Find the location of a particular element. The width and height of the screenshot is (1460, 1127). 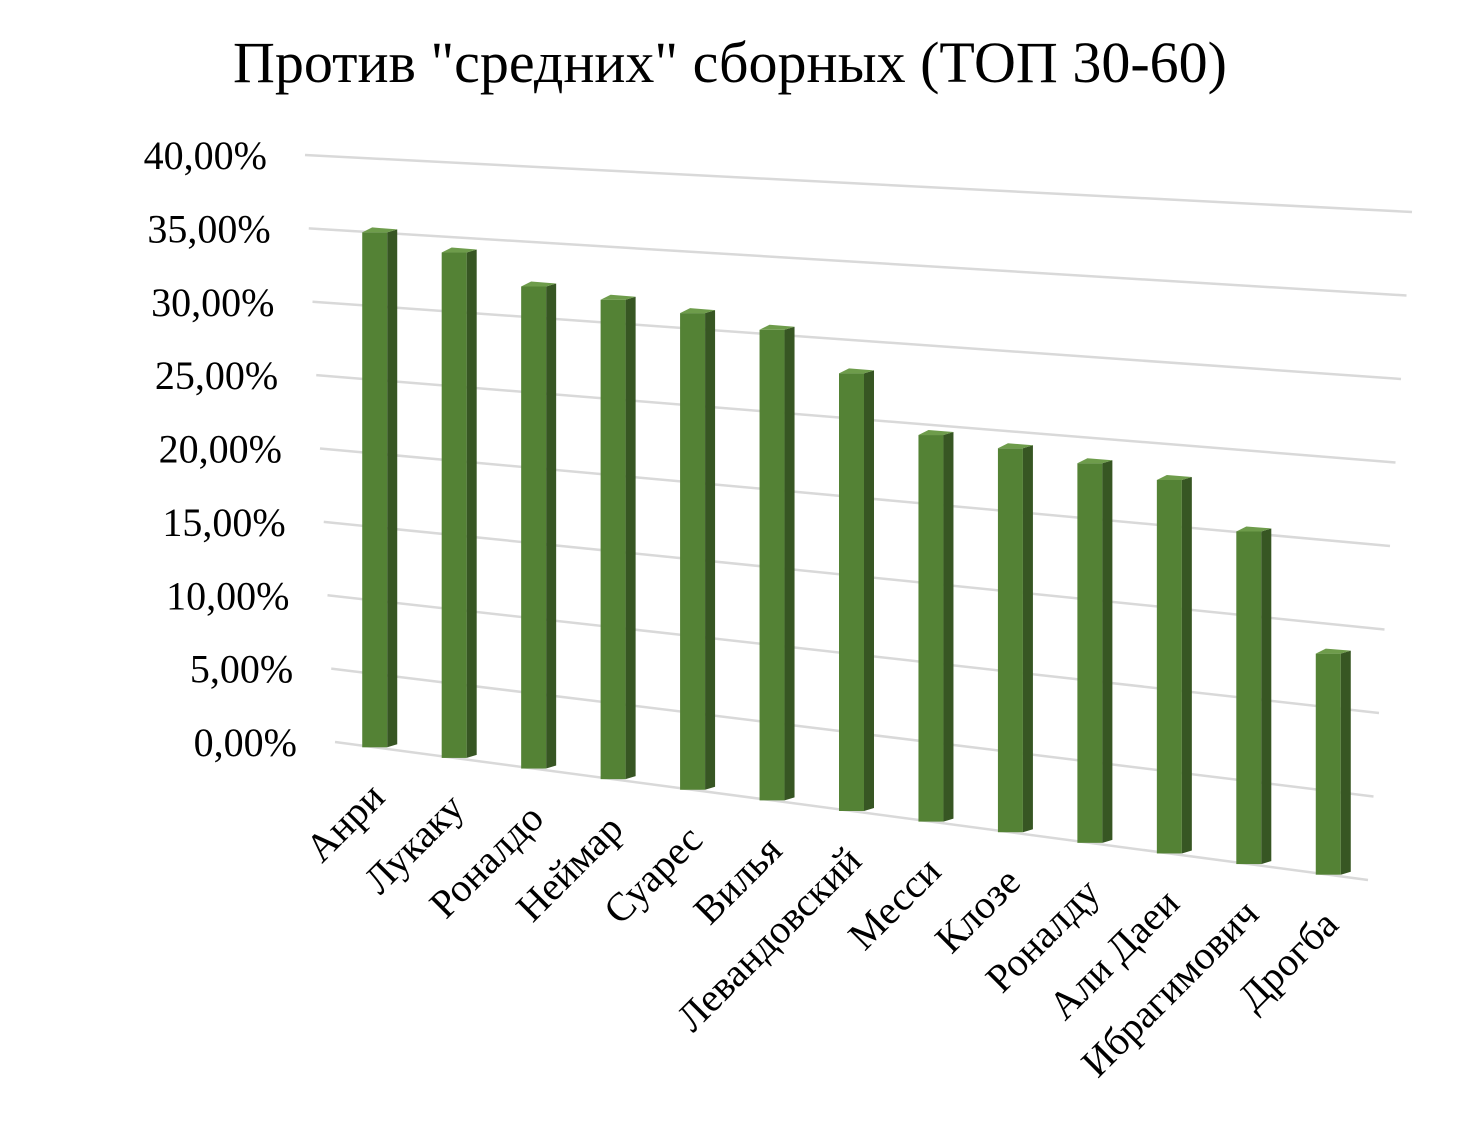

chart-title: Против "средних" сборных (ТОП 30-60) is located at coordinates (730, 62).